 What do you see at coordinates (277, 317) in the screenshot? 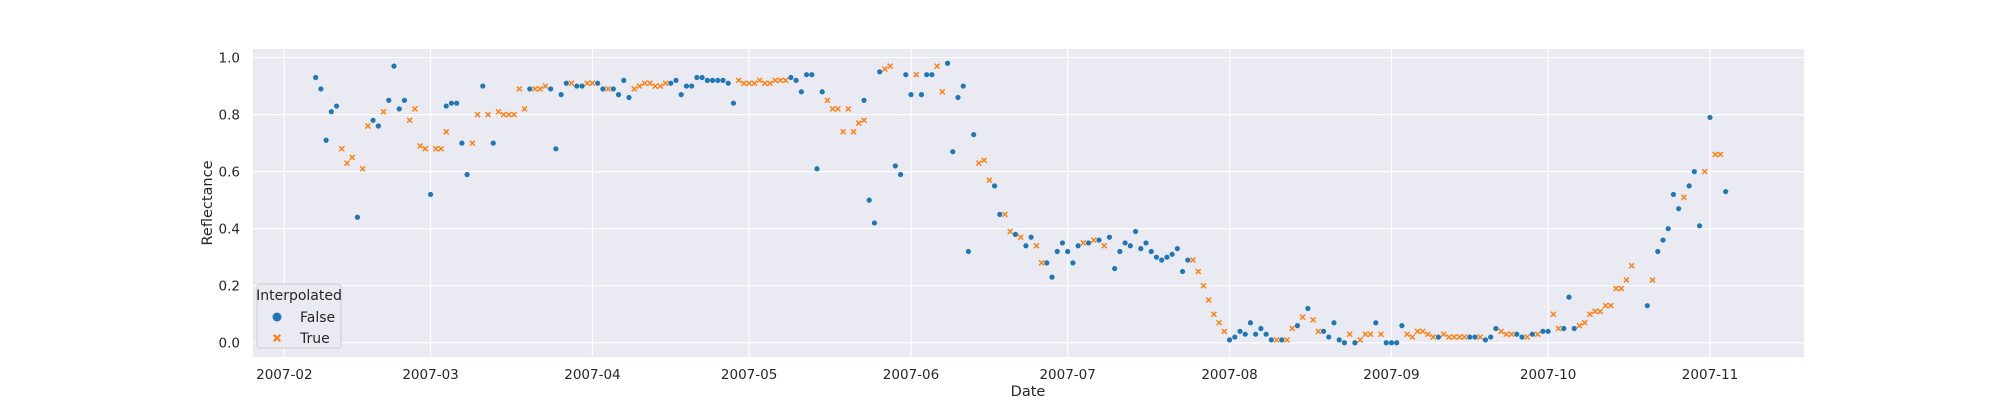
I see `legend-marker-false` at bounding box center [277, 317].